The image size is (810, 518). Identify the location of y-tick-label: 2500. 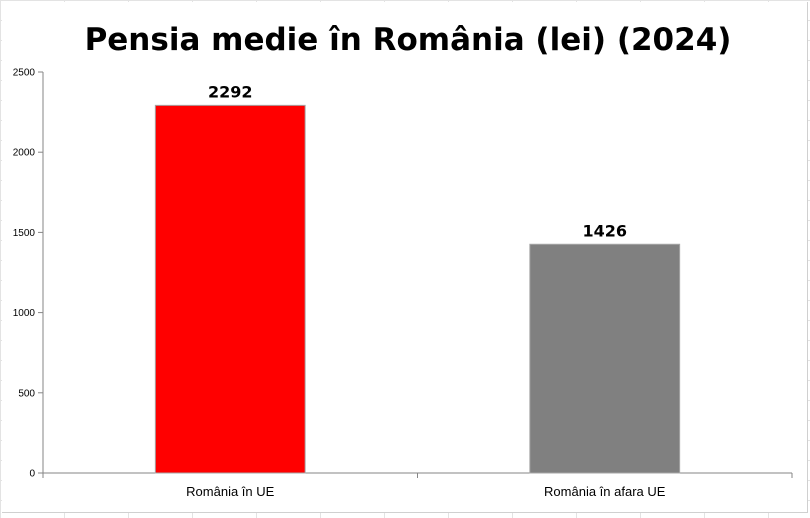
(24, 73).